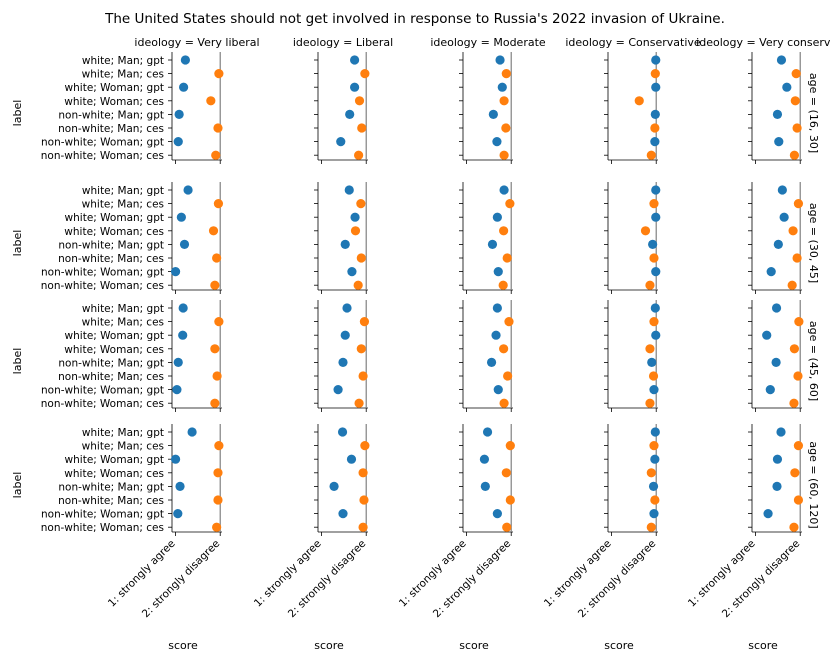 The height and width of the screenshot is (664, 830). Describe the element at coordinates (813, 243) in the screenshot. I see `row-header: age = (30, 45]` at that location.